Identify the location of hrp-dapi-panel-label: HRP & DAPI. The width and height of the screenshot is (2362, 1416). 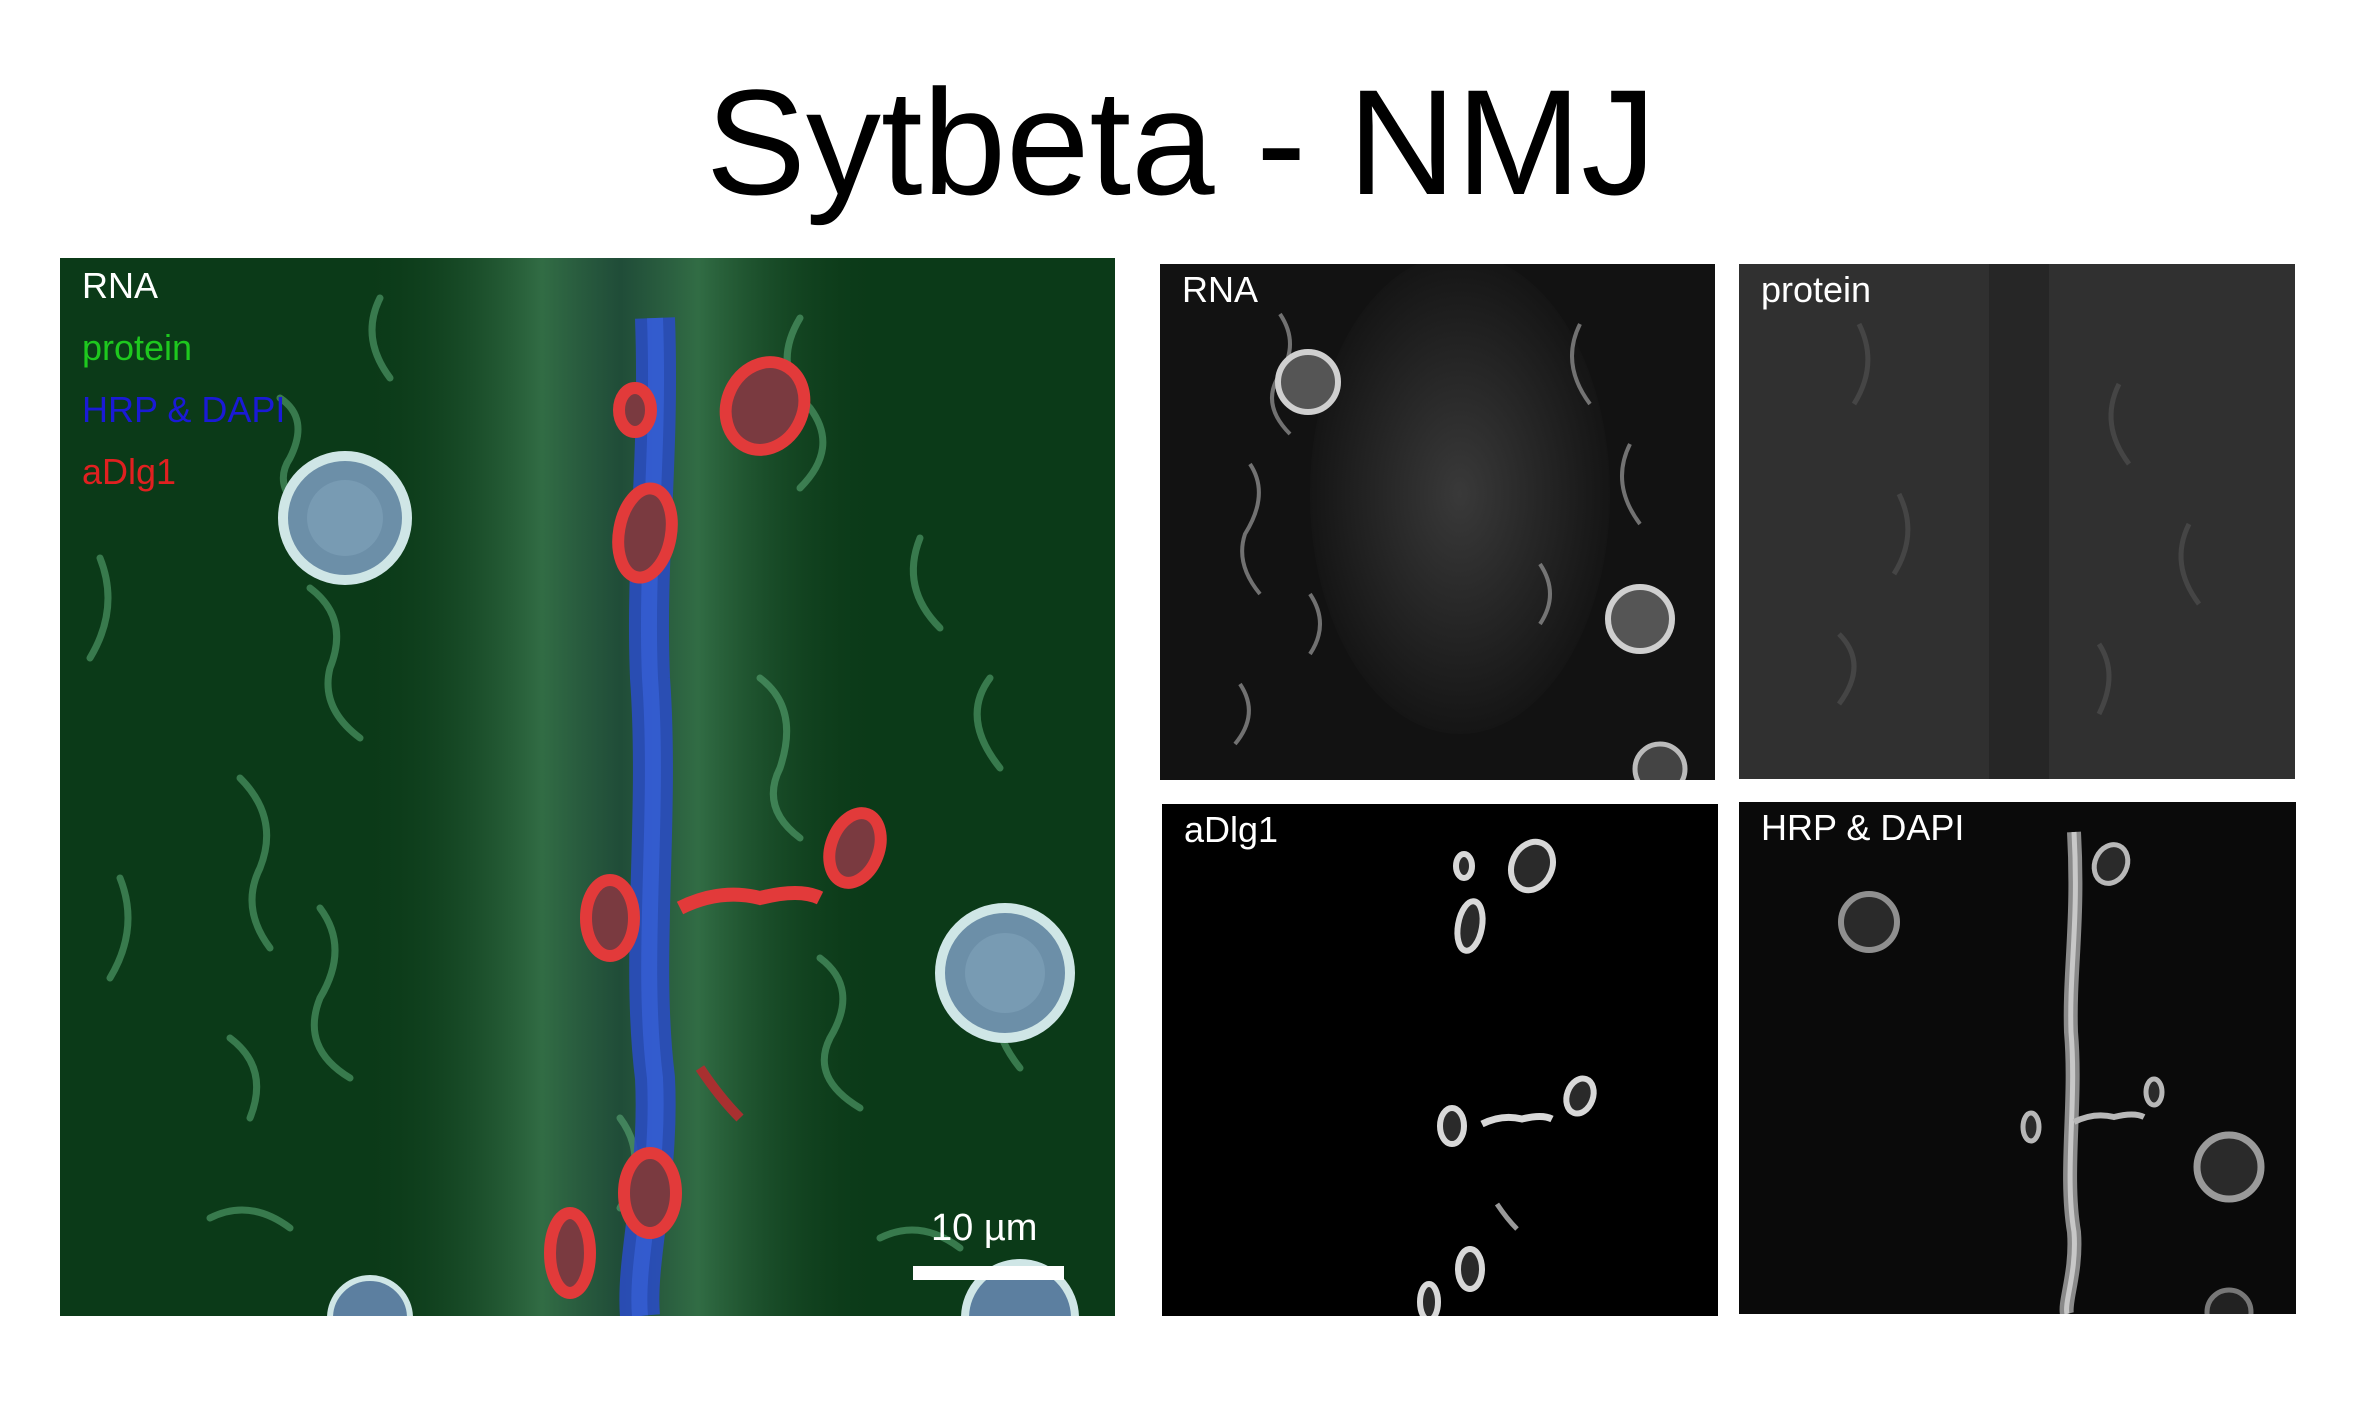
(1863, 827).